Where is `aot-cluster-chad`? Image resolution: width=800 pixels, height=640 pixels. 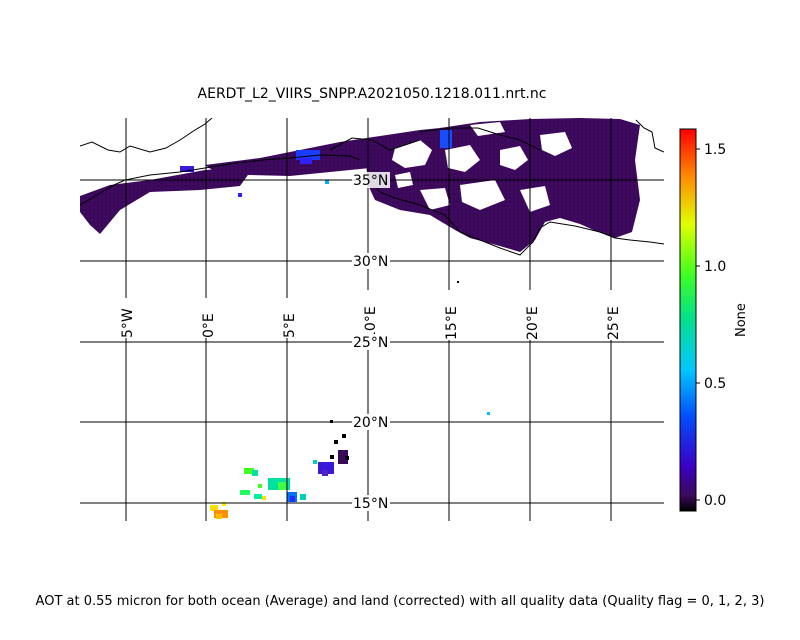 aot-cluster-chad is located at coordinates (331, 448).